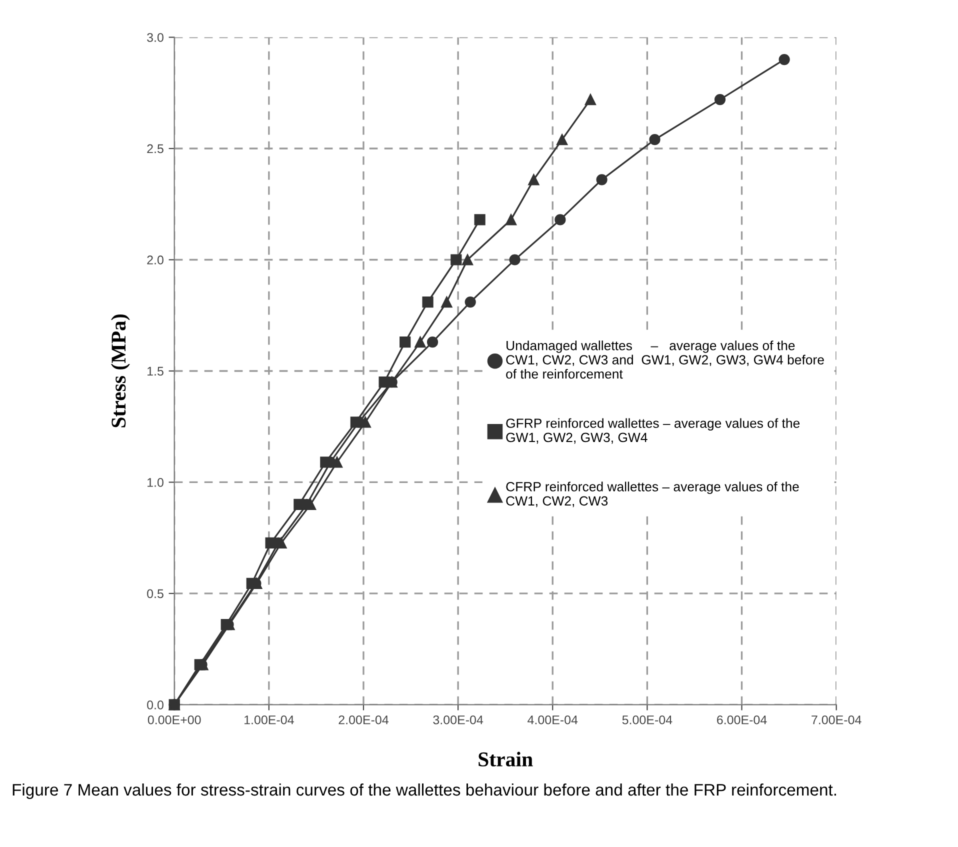 Image resolution: width=958 pixels, height=847 pixels. I want to click on x-tick-label: 6.00E-04, so click(742, 719).